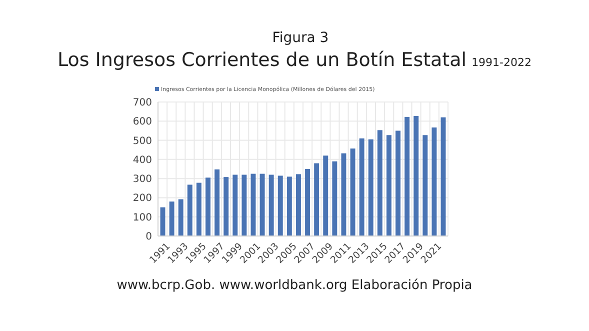 This screenshot has width=589, height=331. I want to click on y-tick-label: 700, so click(142, 103).